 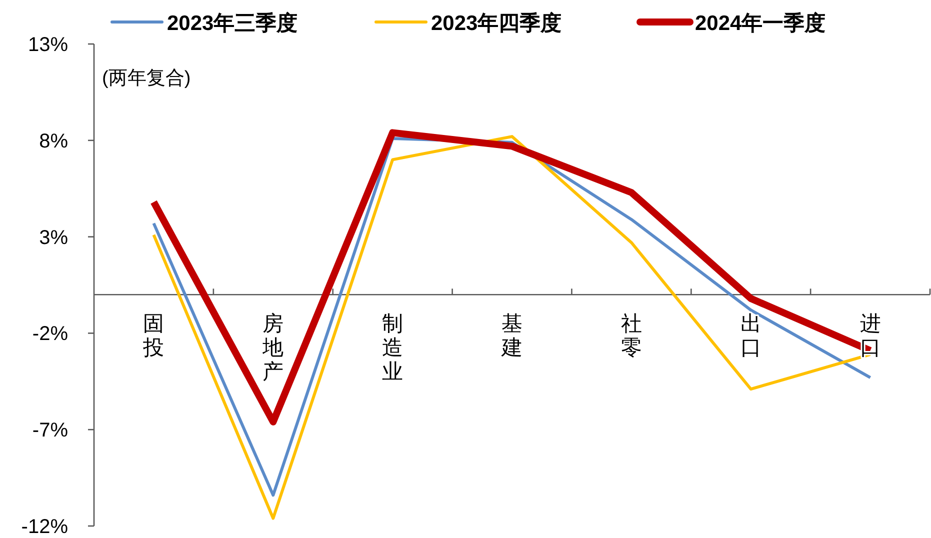 What do you see at coordinates (50, 334) in the screenshot?
I see `y-tick-label: -2%` at bounding box center [50, 334].